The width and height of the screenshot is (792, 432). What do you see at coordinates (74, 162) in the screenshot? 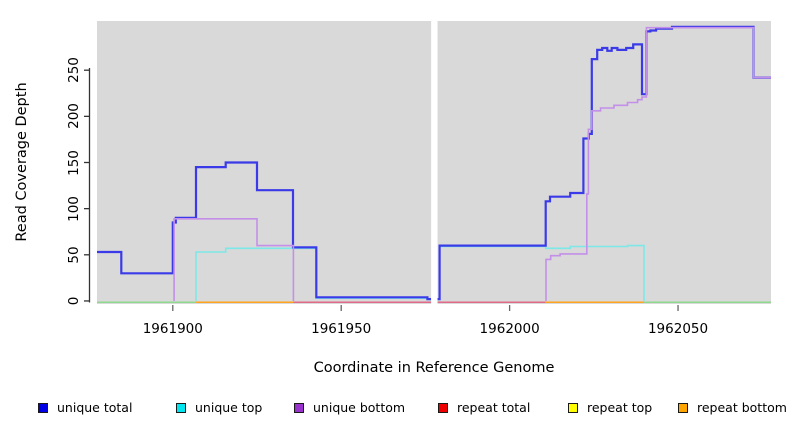
I see `y-tick-label: 150` at bounding box center [74, 162].